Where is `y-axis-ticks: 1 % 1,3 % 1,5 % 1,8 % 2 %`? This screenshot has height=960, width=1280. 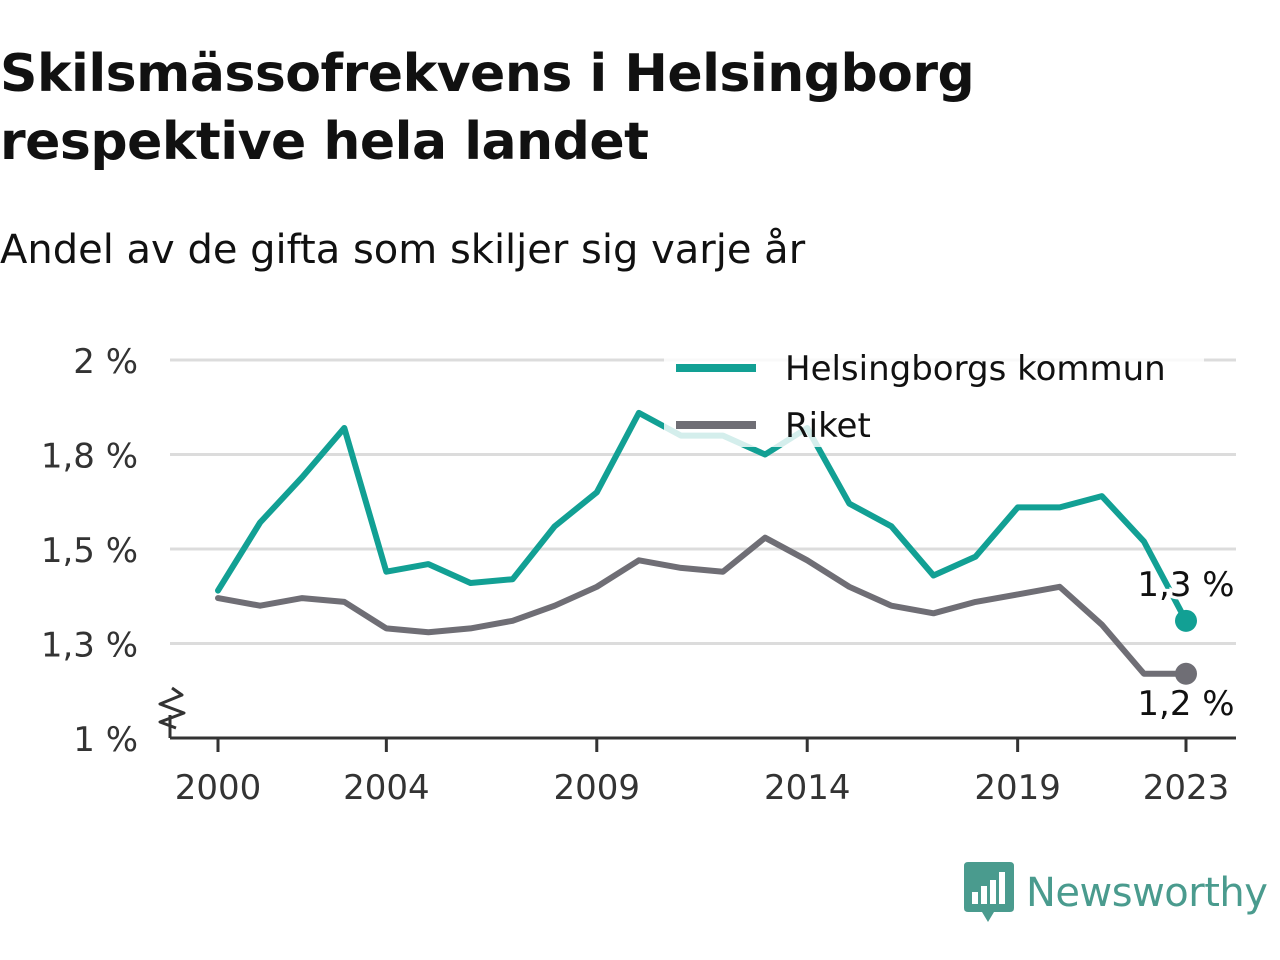 y-axis-ticks: 1 % 1,3 % 1,5 % 1,8 % 2 % is located at coordinates (89, 551).